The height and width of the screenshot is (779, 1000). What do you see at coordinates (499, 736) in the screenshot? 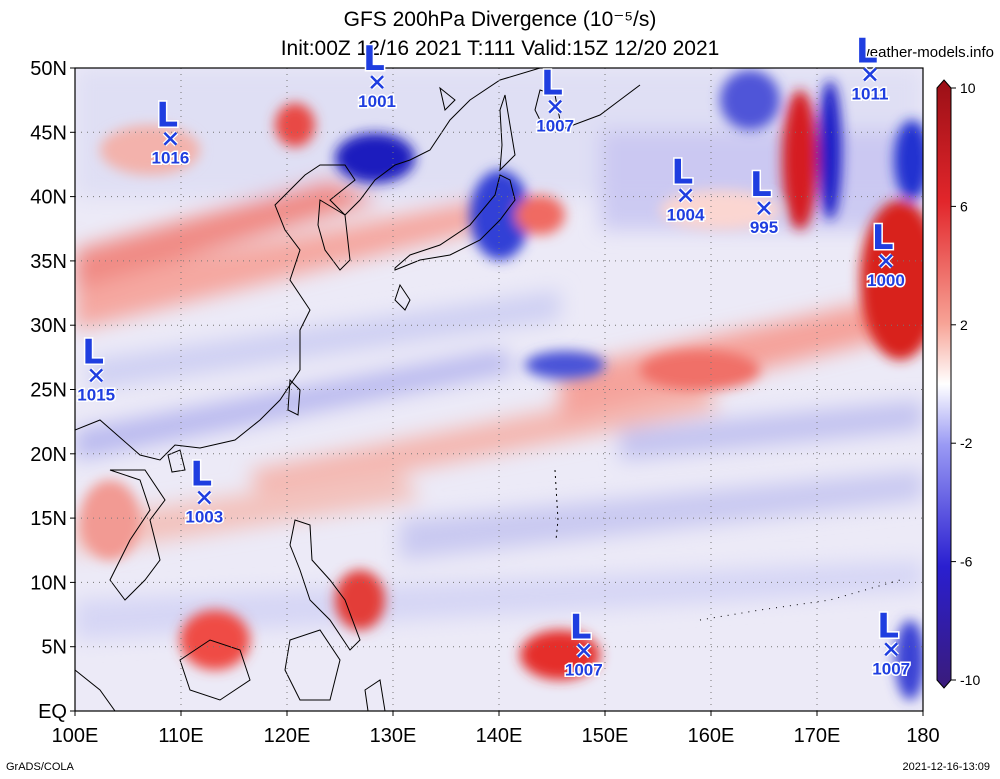
I see `longitude-label: 140E` at bounding box center [499, 736].